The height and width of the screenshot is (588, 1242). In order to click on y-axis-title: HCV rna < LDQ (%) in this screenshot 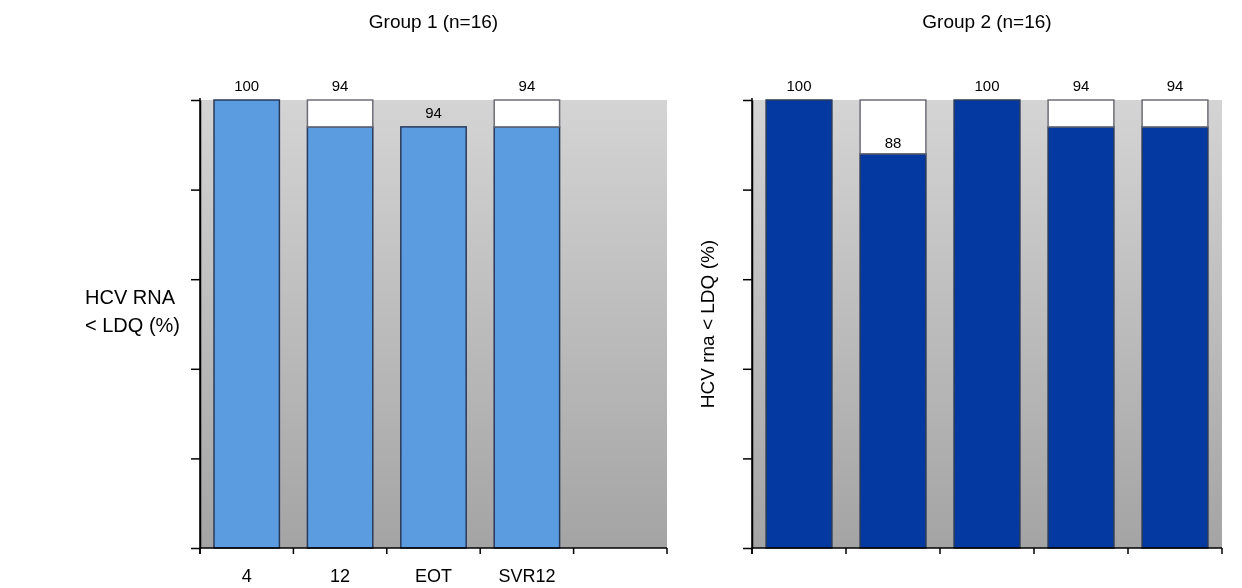, I will do `click(707, 324)`.